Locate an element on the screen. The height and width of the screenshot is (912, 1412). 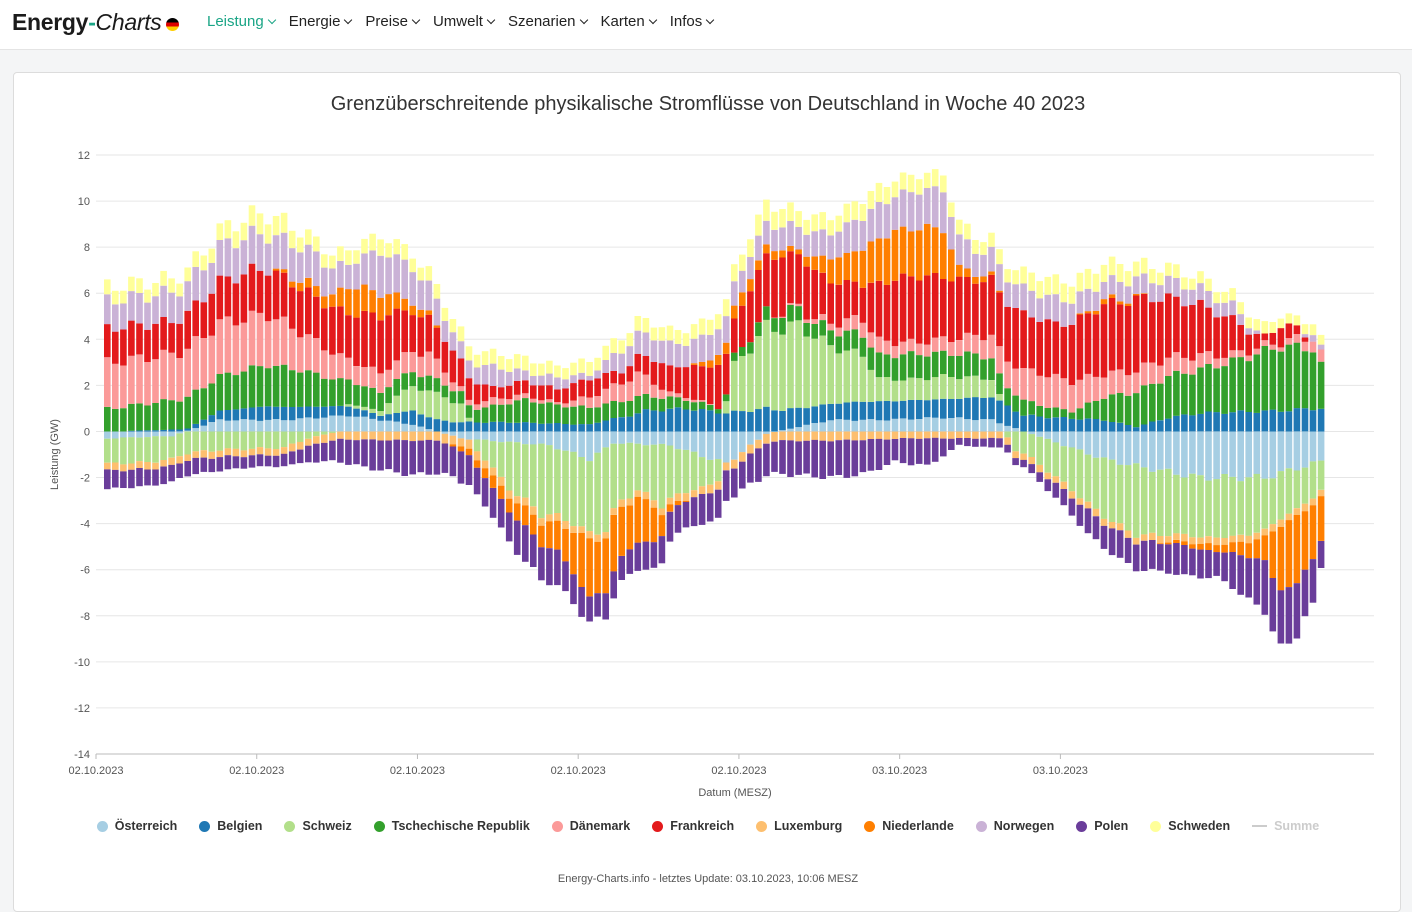
nav-karten: Karten is located at coordinates (629, 21).